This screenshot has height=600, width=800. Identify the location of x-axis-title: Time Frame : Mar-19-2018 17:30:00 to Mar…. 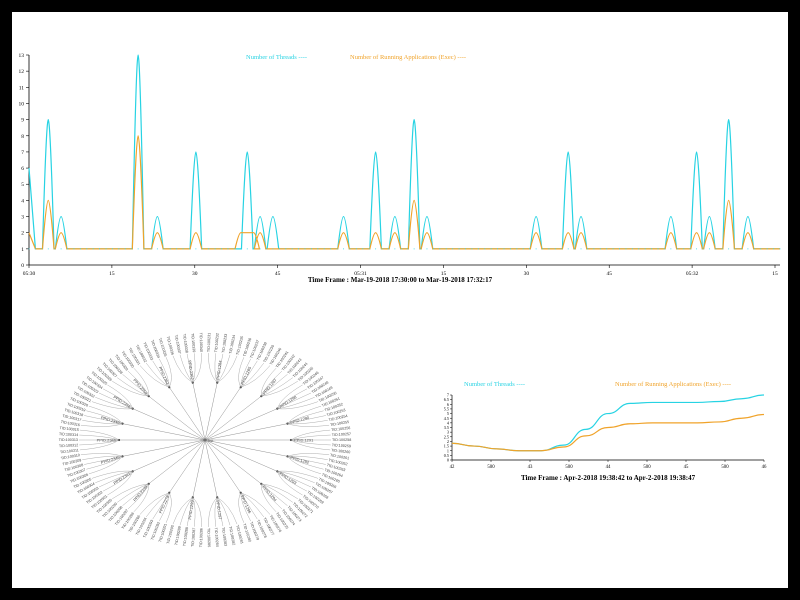
(400, 280).